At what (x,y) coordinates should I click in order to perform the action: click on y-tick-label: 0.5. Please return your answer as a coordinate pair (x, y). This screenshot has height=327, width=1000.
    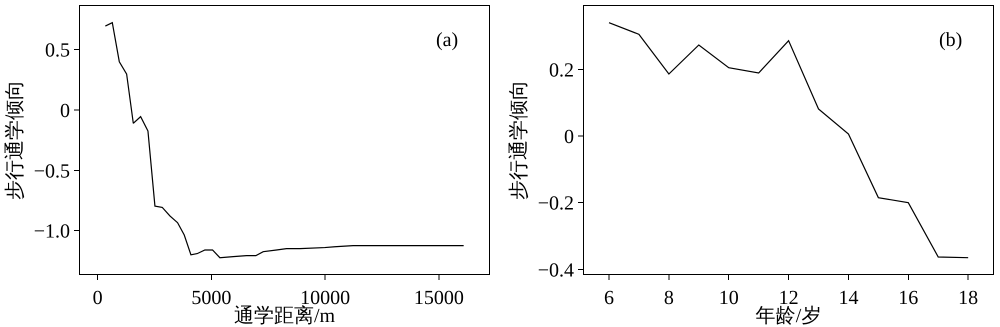
    Looking at the image, I should click on (57, 51).